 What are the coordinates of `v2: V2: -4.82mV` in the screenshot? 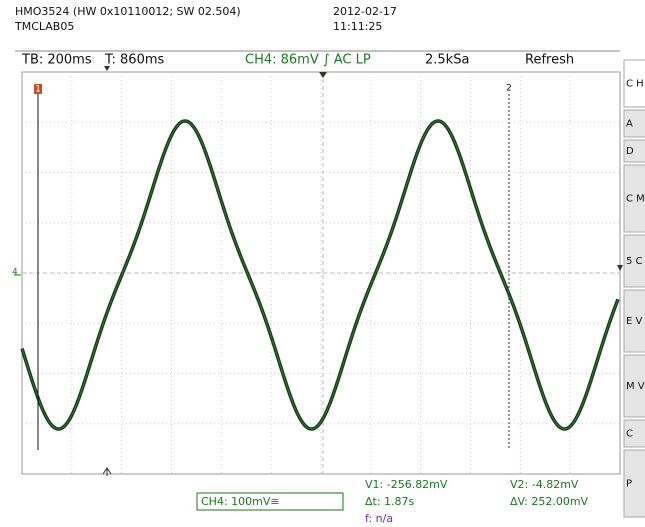 It's located at (544, 484).